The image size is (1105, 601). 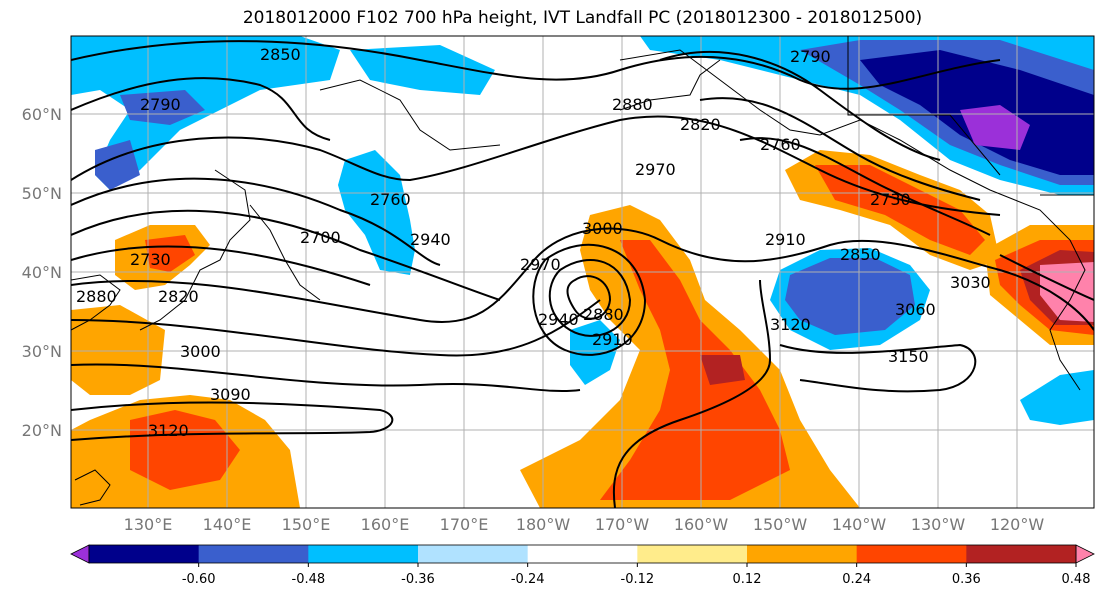 I want to click on colorbar-tick-label: 0.12, so click(x=747, y=579).